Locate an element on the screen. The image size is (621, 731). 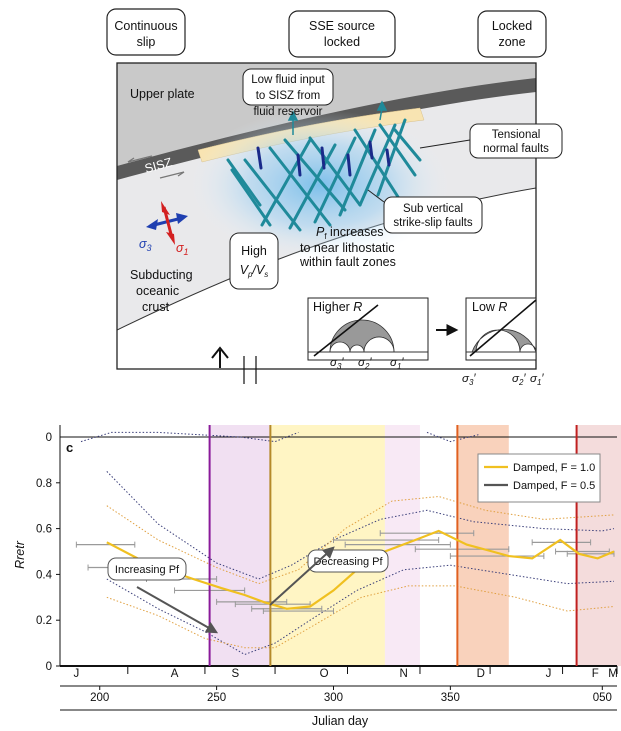
x-tick-label-2: 300 is located at coordinates (333, 698).